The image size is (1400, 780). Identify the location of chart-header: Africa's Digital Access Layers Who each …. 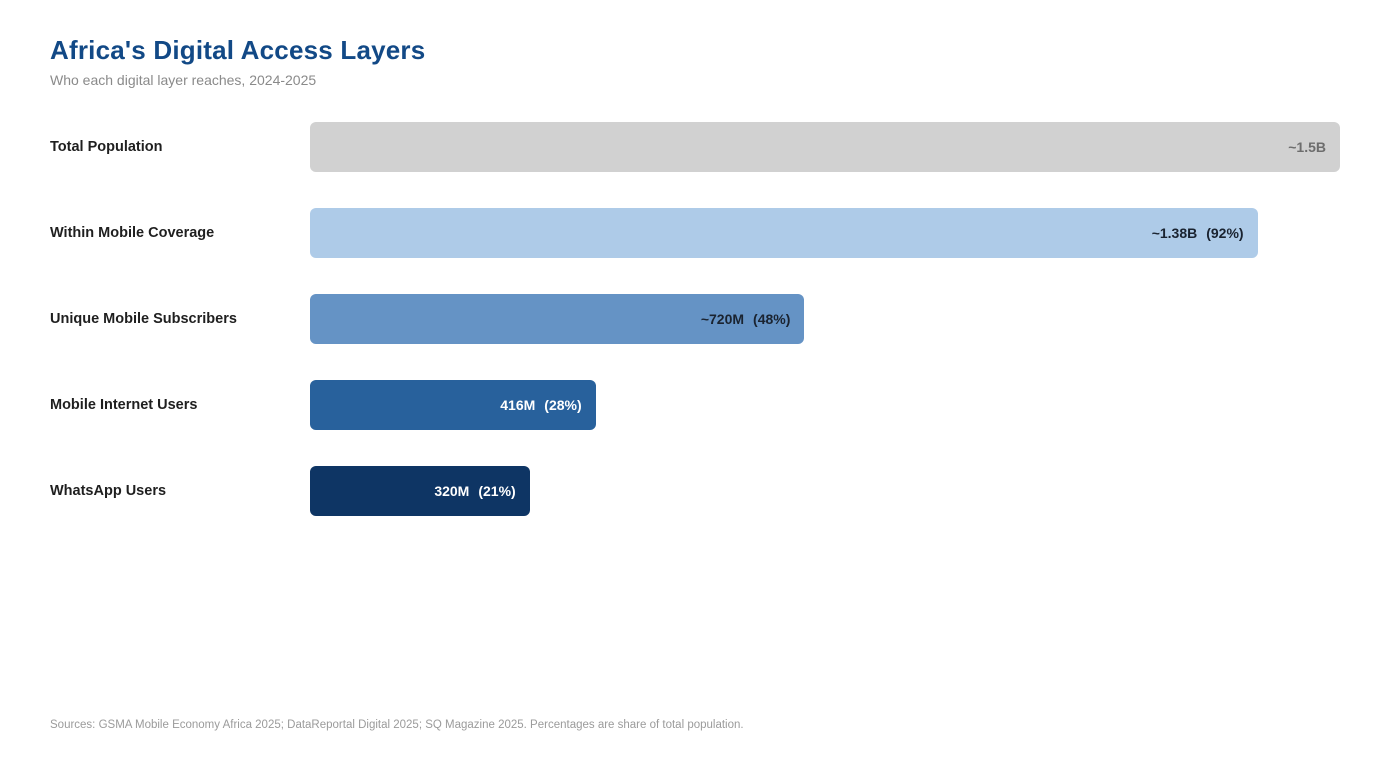
(700, 44).